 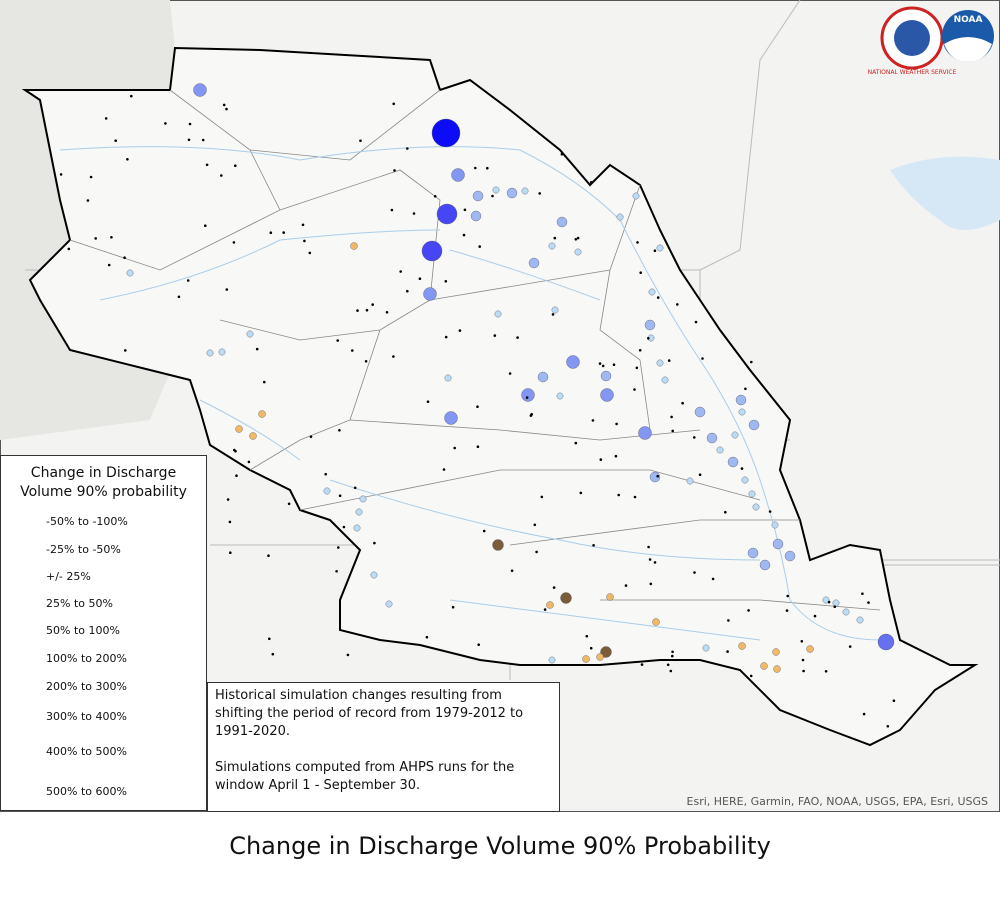 What do you see at coordinates (945, 193) in the screenshot?
I see `lake` at bounding box center [945, 193].